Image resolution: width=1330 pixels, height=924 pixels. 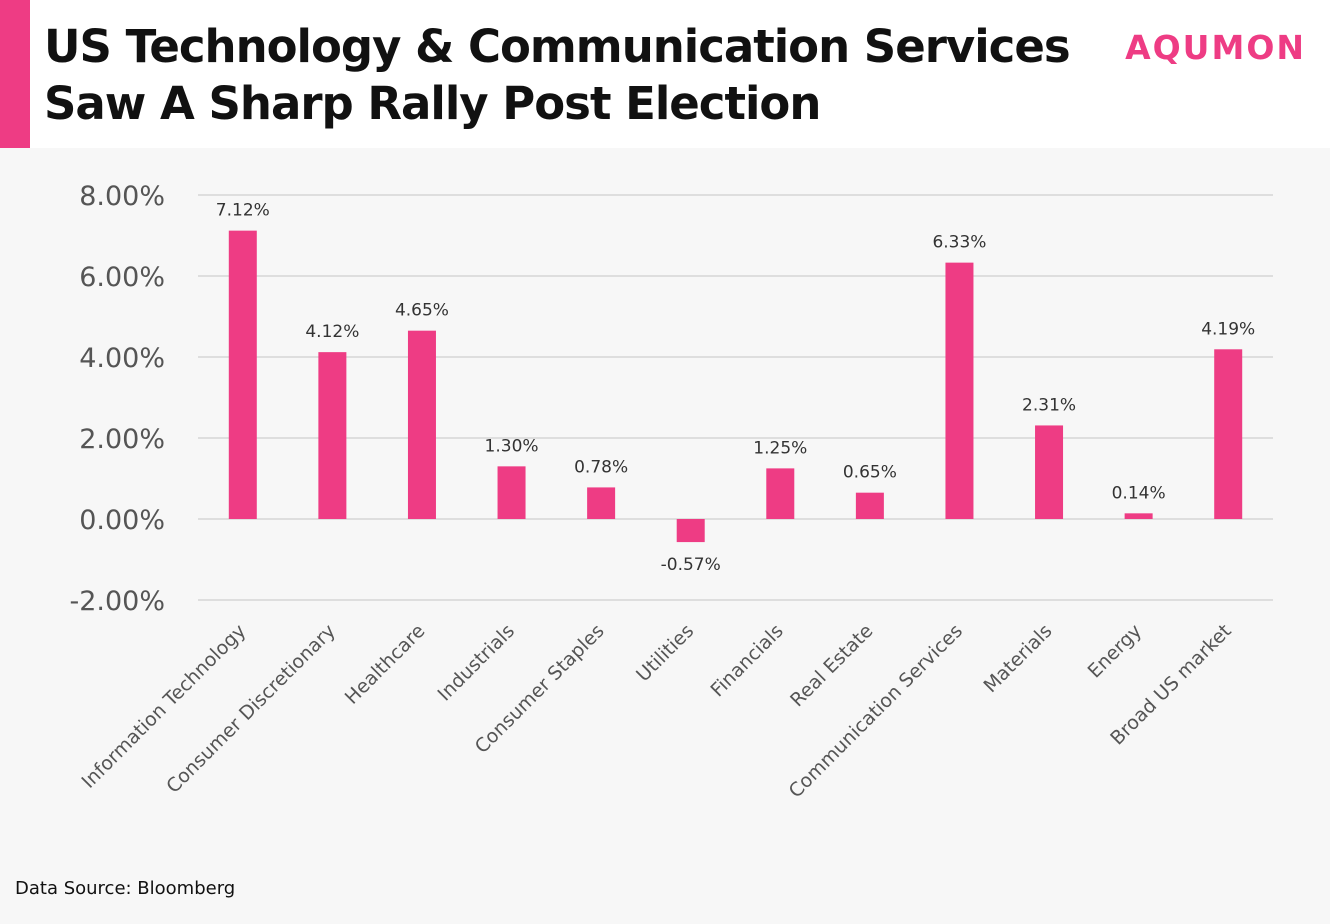 What do you see at coordinates (122, 358) in the screenshot?
I see `y-tick-label: 4.00%` at bounding box center [122, 358].